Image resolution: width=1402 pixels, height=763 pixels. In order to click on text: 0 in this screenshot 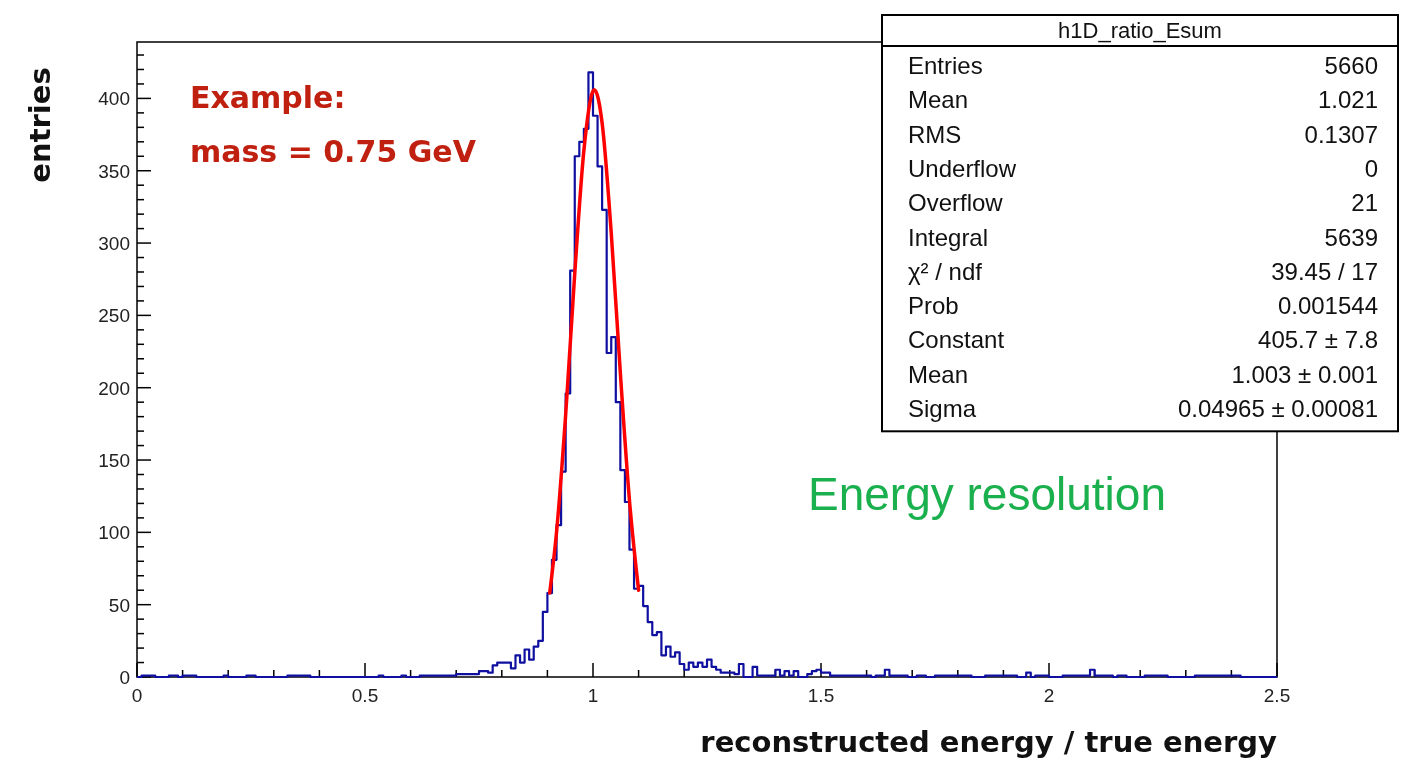, I will do `click(1371, 168)`.